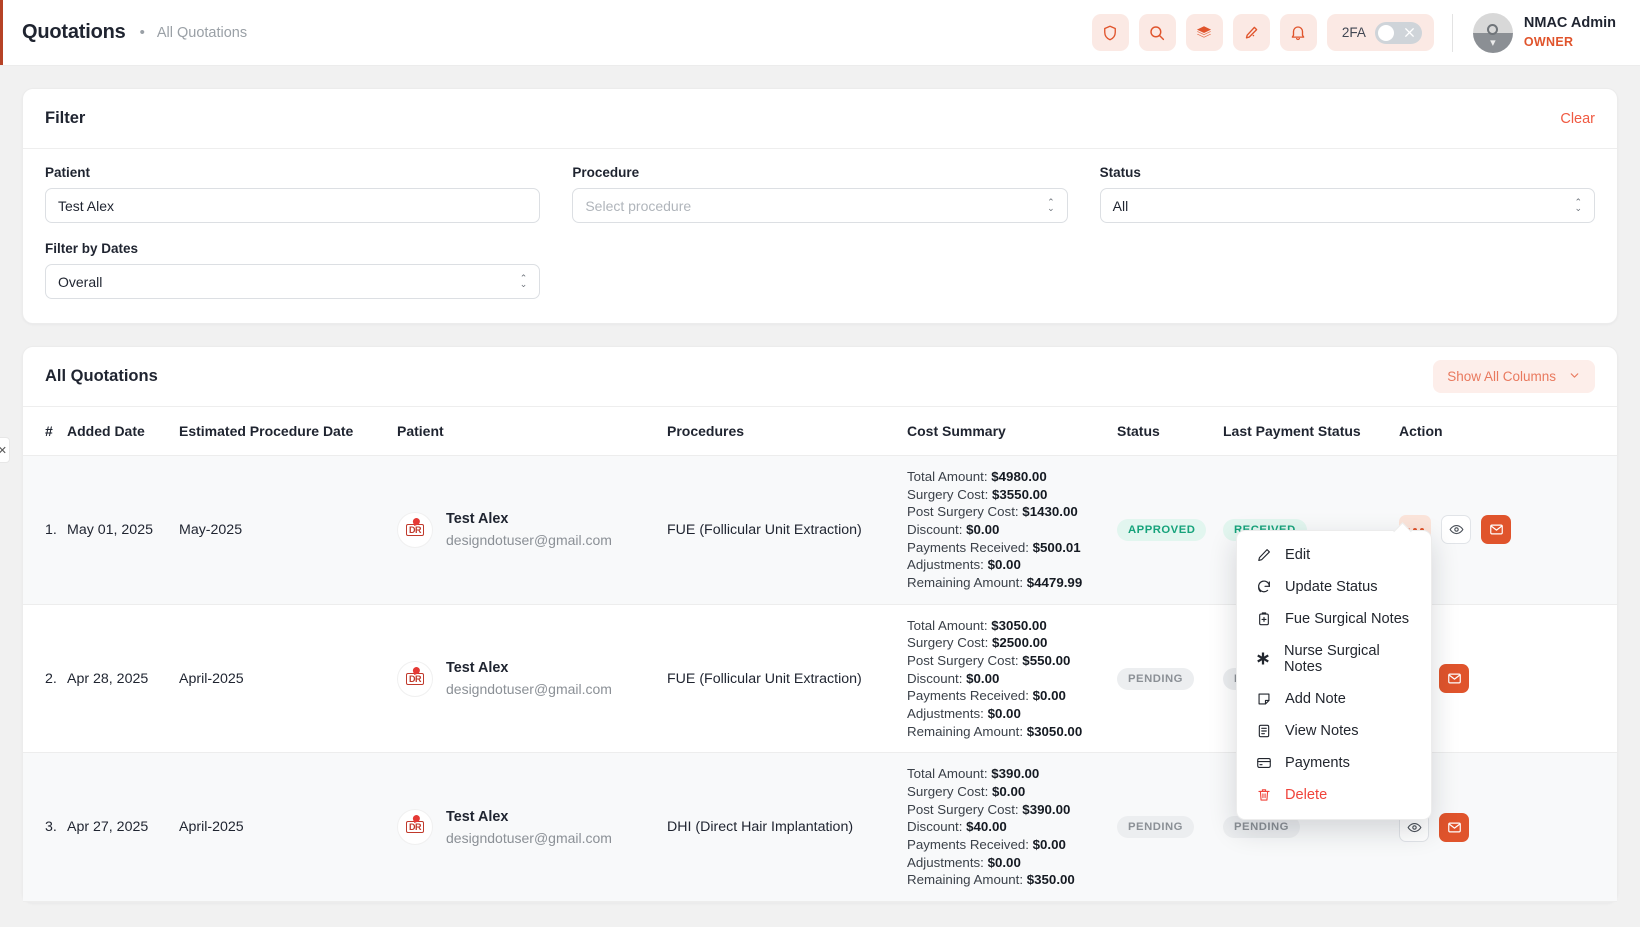 This screenshot has height=927, width=1640. I want to click on view-quotation-button, so click(1456, 530).